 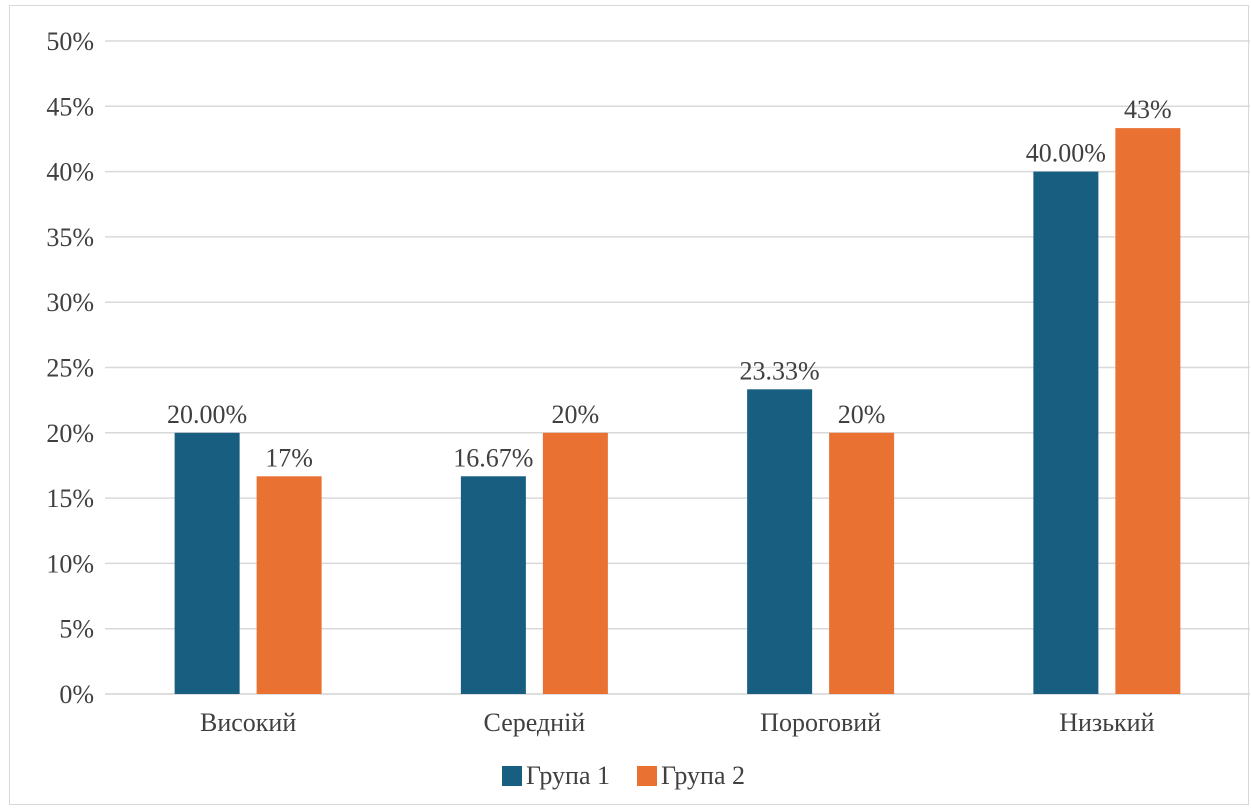 I want to click on y-tick-label: 40%, so click(x=70, y=172).